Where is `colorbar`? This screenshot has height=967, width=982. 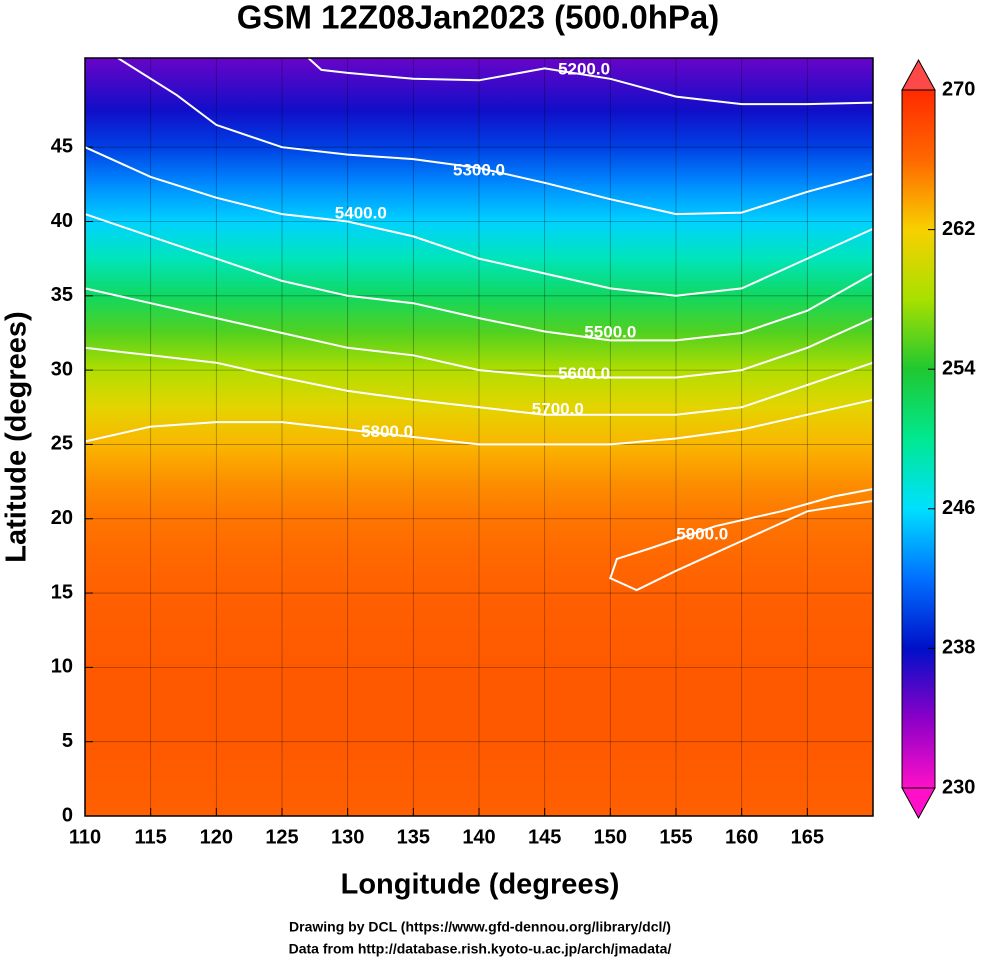
colorbar is located at coordinates (918, 439).